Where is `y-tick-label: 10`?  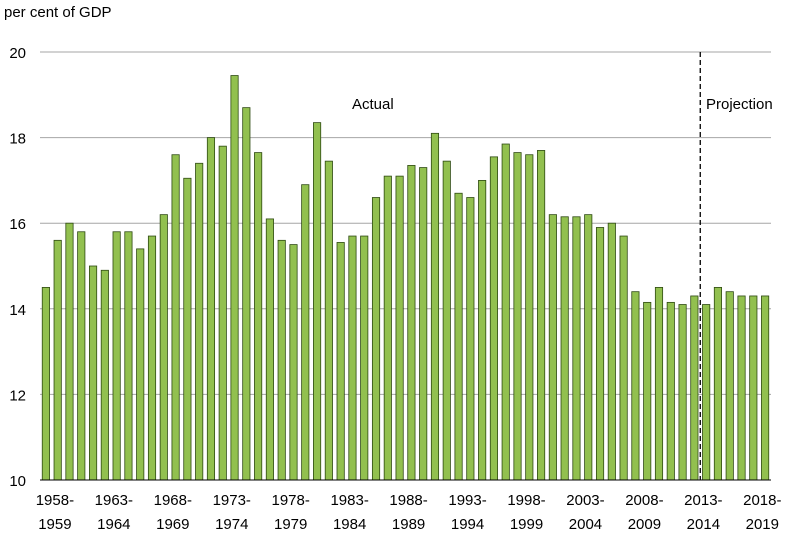
y-tick-label: 10 is located at coordinates (17, 481).